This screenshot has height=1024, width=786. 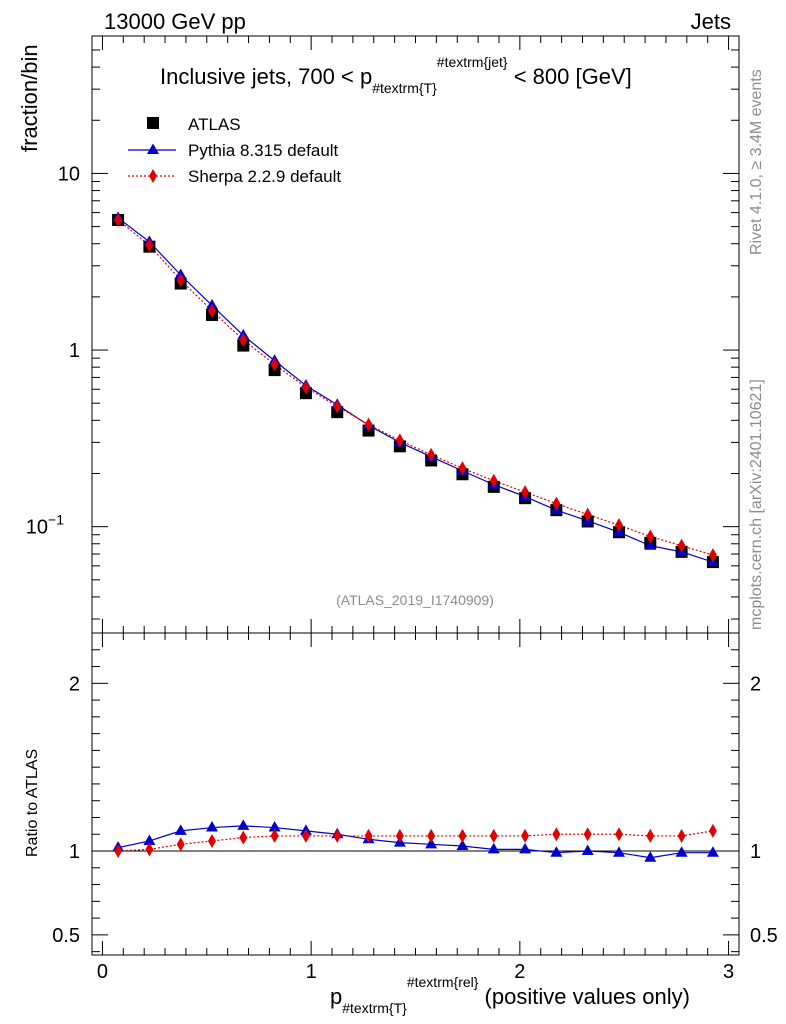 I want to click on header-jets: Jets, so click(x=711, y=21).